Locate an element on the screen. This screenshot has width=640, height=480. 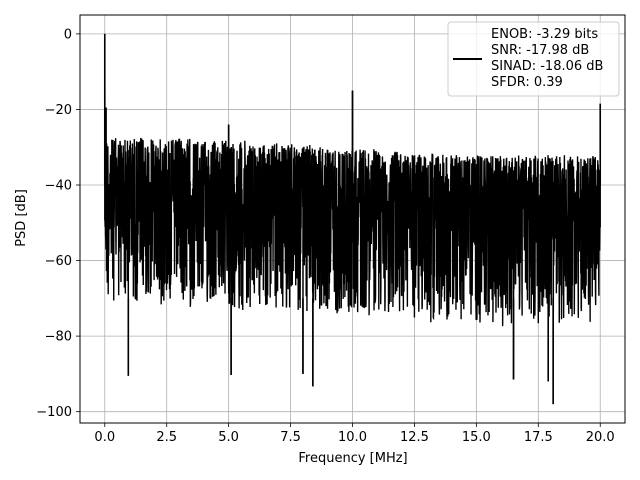
x-tick-label: 2.5 is located at coordinates (166, 437).